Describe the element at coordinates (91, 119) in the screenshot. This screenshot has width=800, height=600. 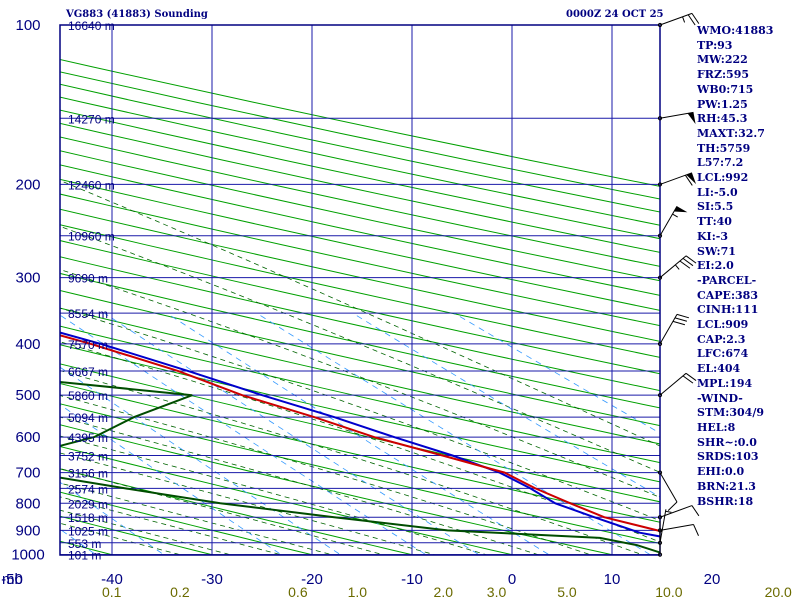
I see `height-label: 14270 m` at that location.